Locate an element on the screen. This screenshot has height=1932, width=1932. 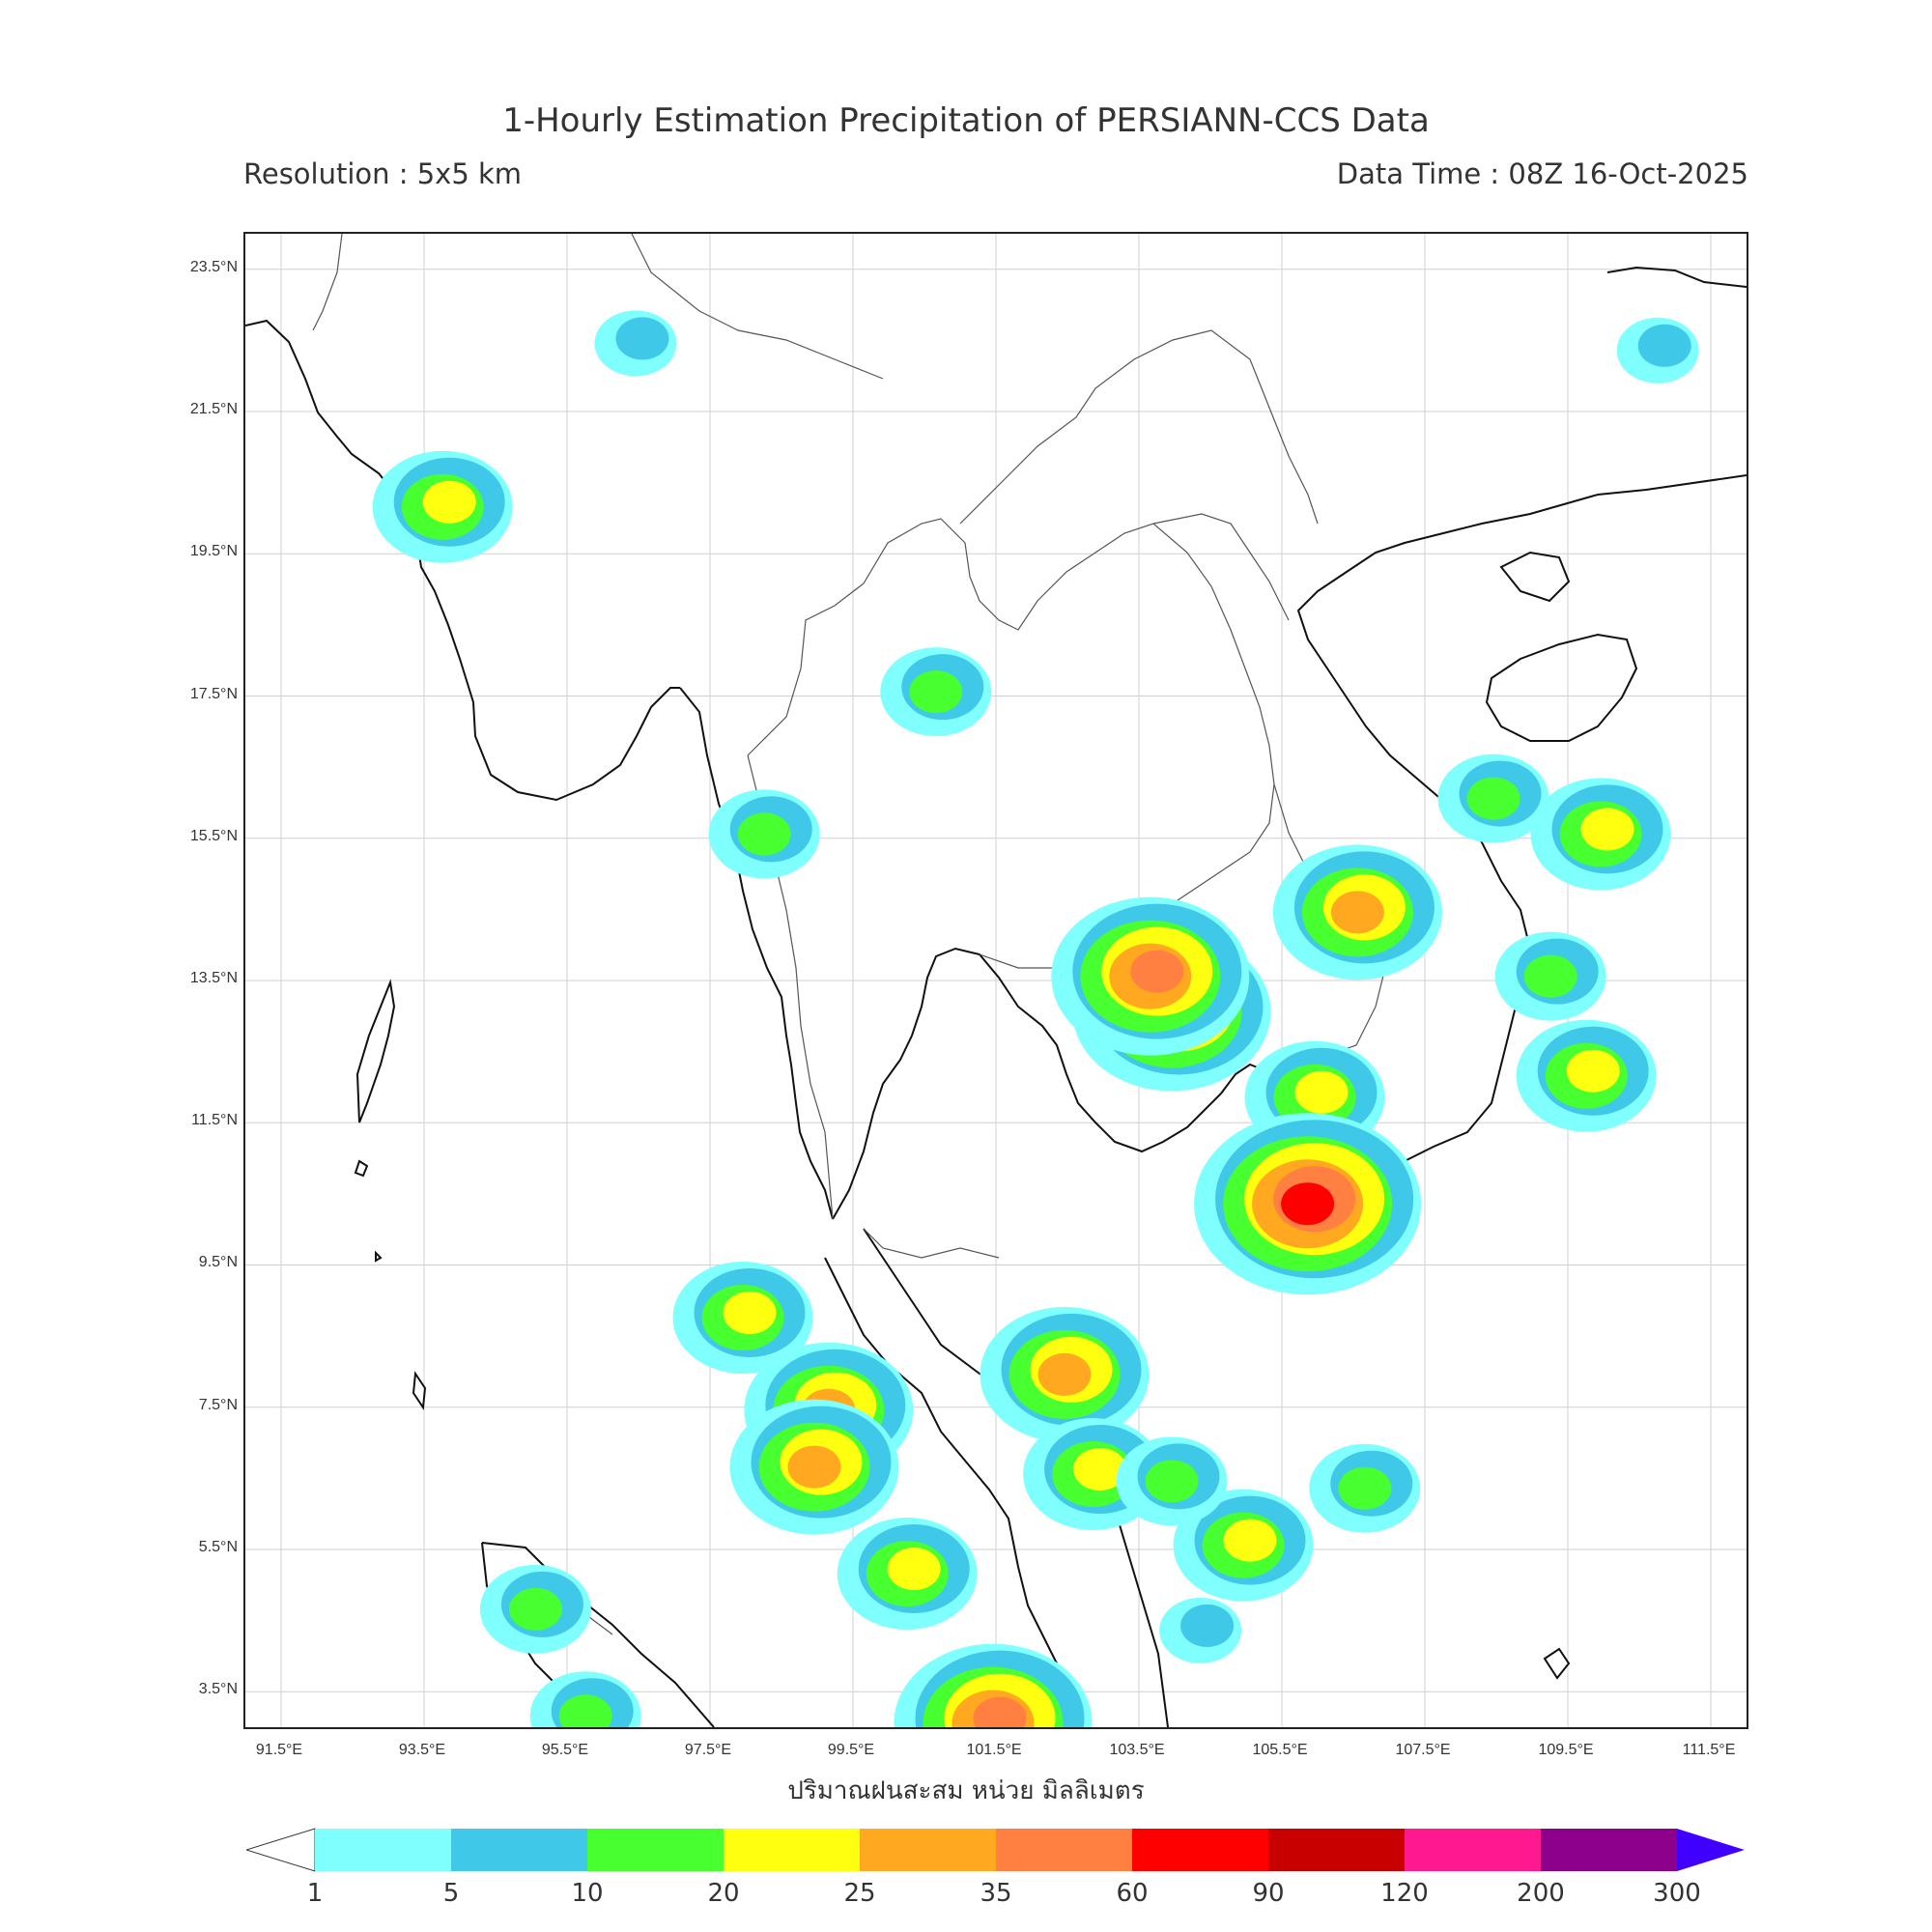
laos-border is located at coordinates (1139, 427).